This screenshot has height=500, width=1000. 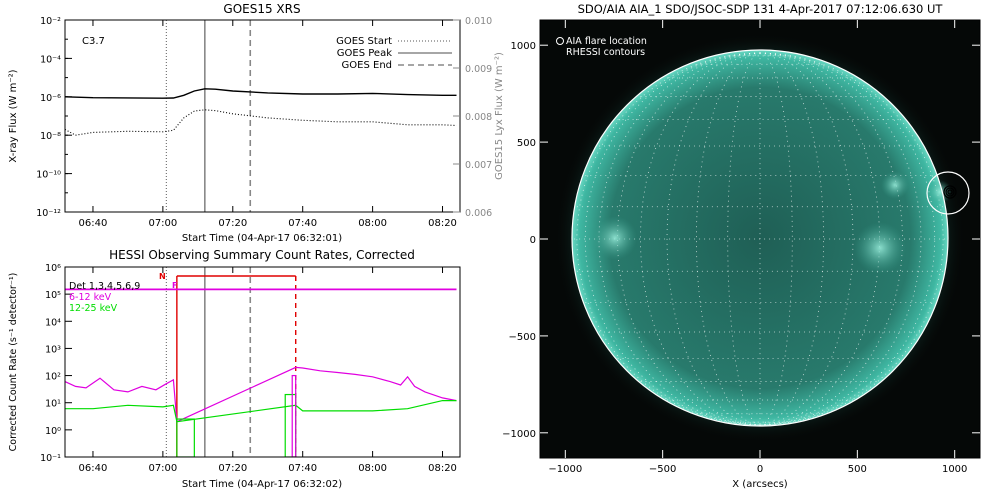 What do you see at coordinates (760, 469) in the screenshot?
I see `aia-xtick-label-2: 0` at bounding box center [760, 469].